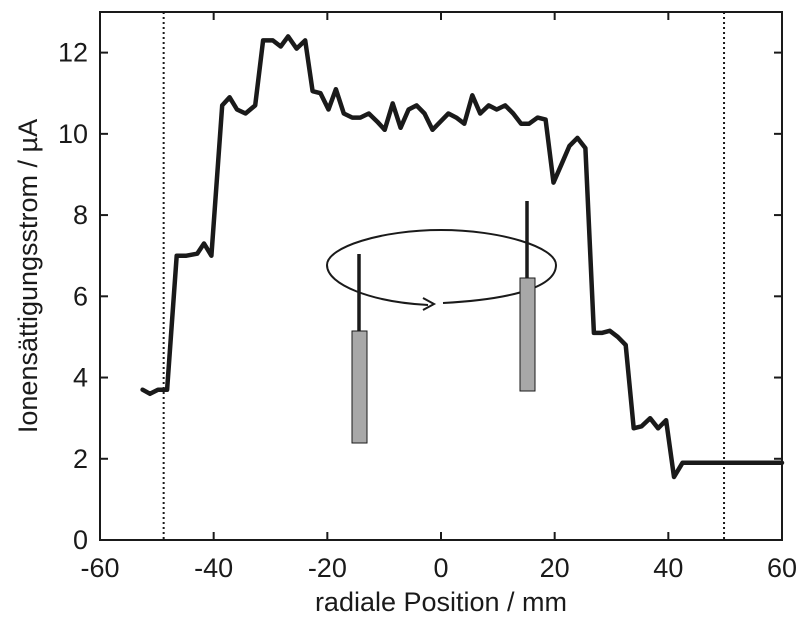 This screenshot has width=802, height=619. What do you see at coordinates (555, 568) in the screenshot?
I see `x-tick-label: 20` at bounding box center [555, 568].